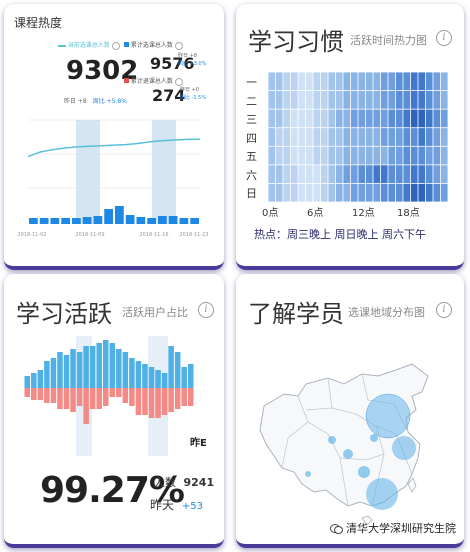  What do you see at coordinates (169, 95) in the screenshot?
I see `drop-value: 274` at bounding box center [169, 95].